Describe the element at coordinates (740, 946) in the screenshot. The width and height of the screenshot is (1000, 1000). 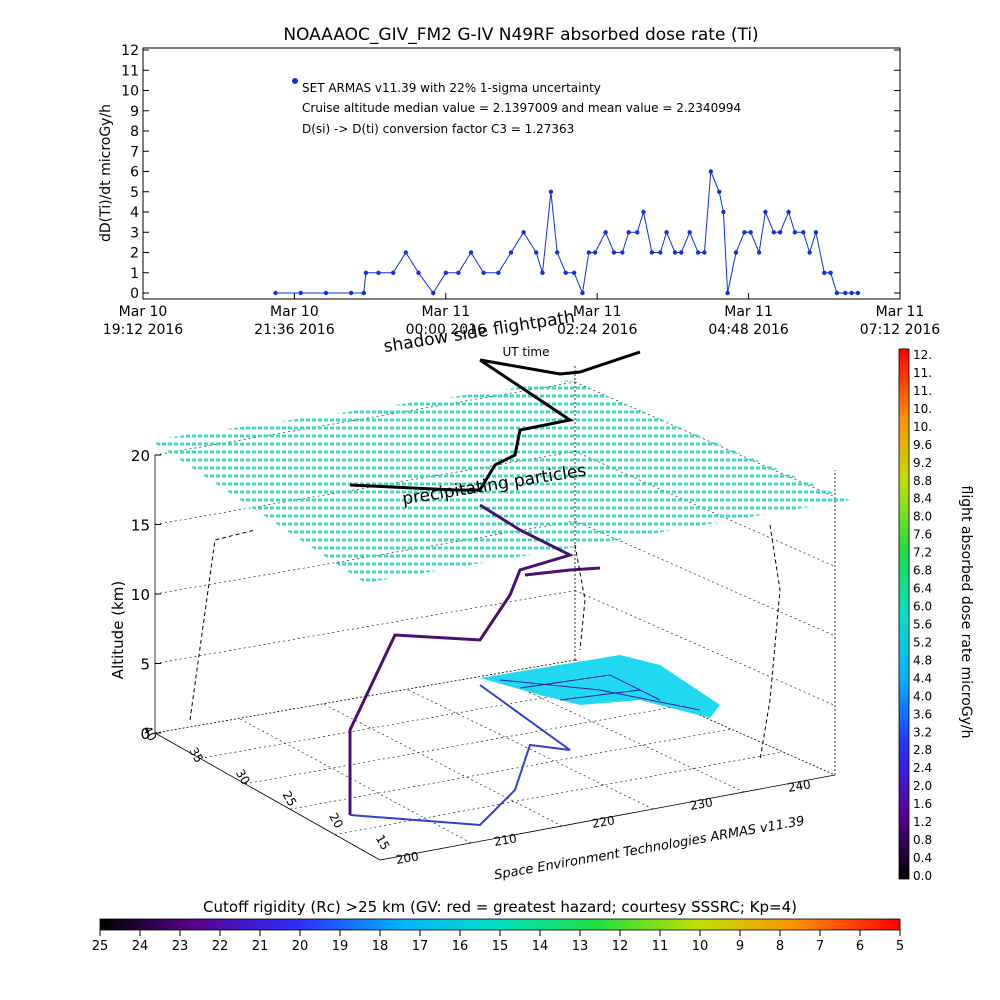
I see `cutoff-tick-label: 9` at that location.